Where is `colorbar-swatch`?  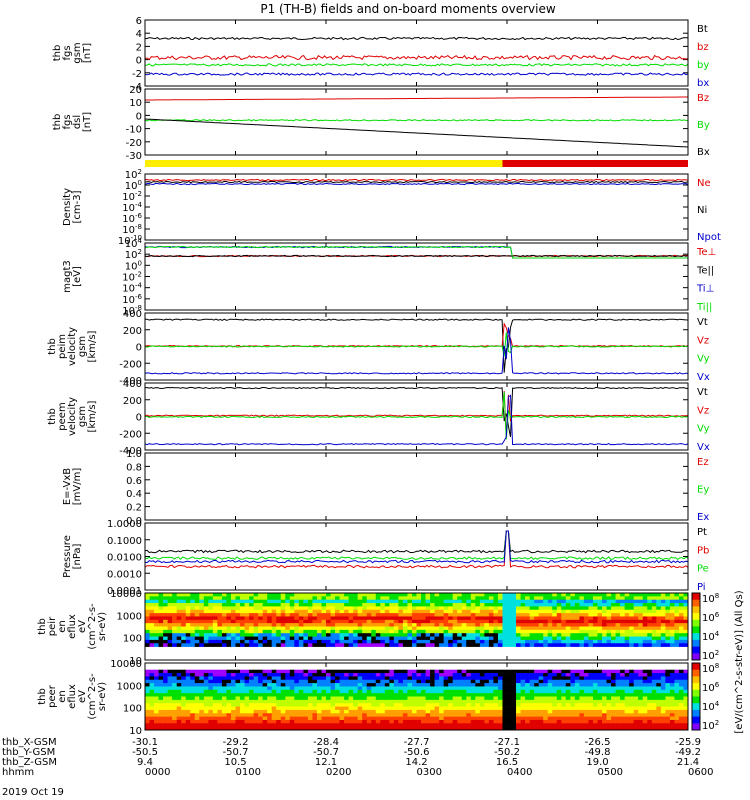 colorbar-swatch is located at coordinates (696, 667).